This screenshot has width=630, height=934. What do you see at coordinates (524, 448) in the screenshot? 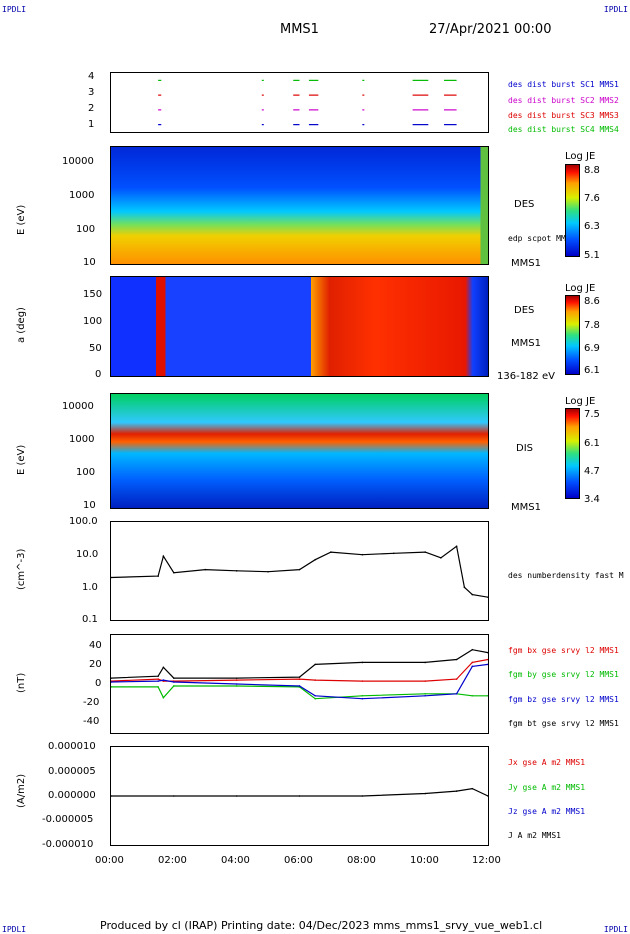
I see `dis-energy-name: DIS` at bounding box center [524, 448].